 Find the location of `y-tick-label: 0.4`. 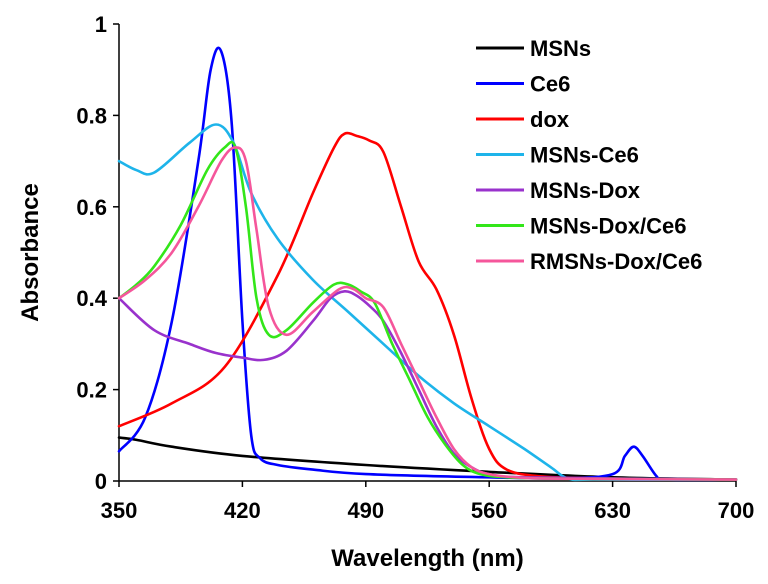

y-tick-label: 0.4 is located at coordinates (91, 298).